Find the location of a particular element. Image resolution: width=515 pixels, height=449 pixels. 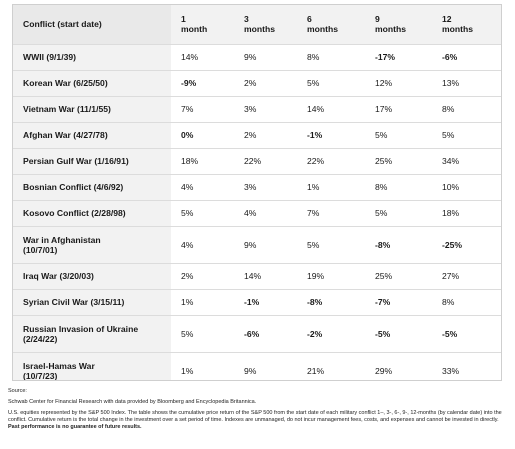

conflict-cell: Vietnam War (11/1/55) is located at coordinates (92, 109).